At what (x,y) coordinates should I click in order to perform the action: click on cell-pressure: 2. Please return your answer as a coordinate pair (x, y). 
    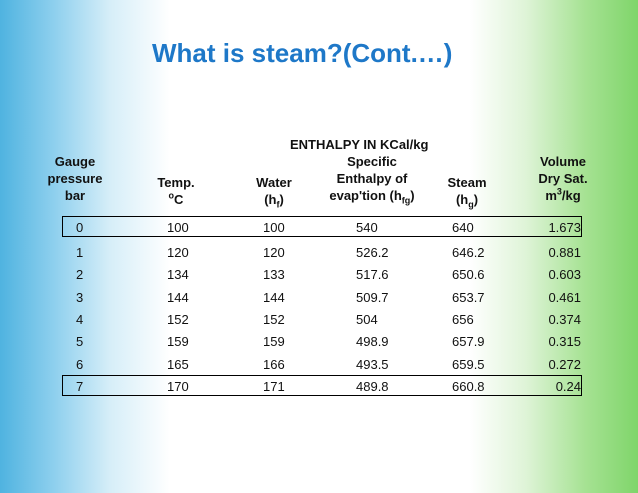
    Looking at the image, I should click on (80, 274).